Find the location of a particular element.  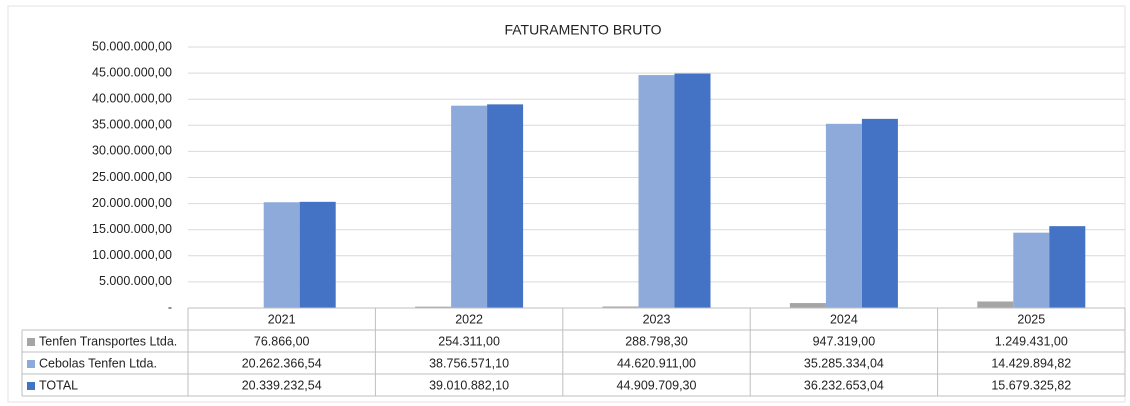

chart-title: FATURAMENTO BRUTO is located at coordinates (582, 30).